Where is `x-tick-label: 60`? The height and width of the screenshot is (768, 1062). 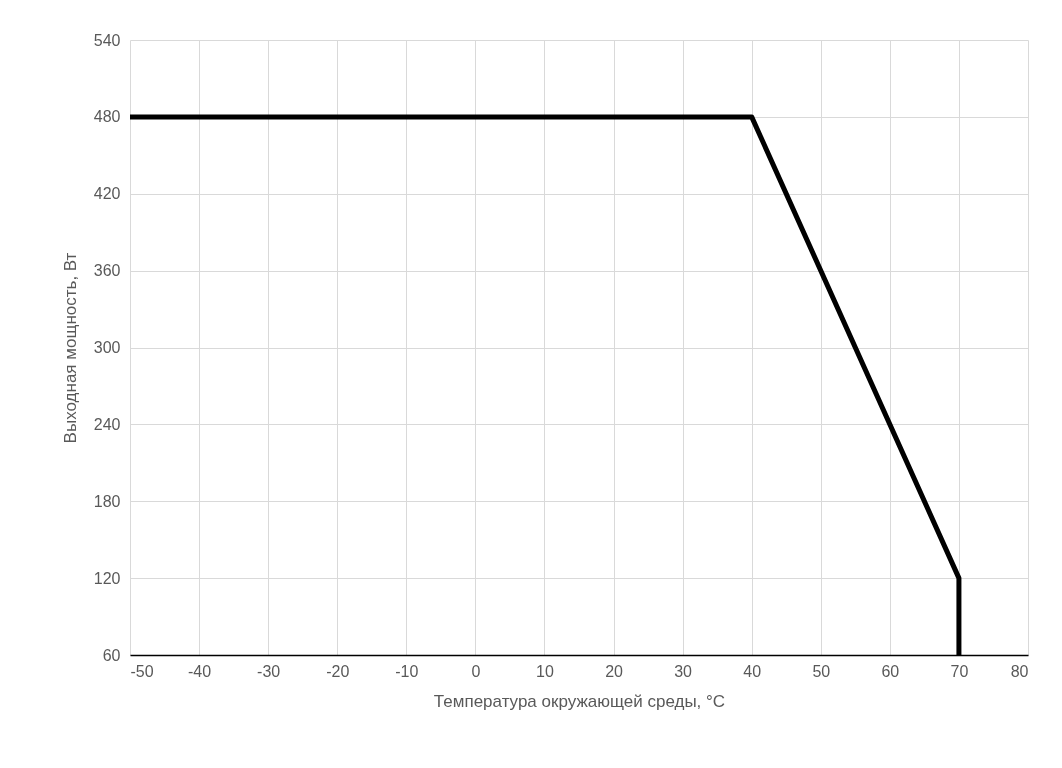
x-tick-label: 60 is located at coordinates (890, 671).